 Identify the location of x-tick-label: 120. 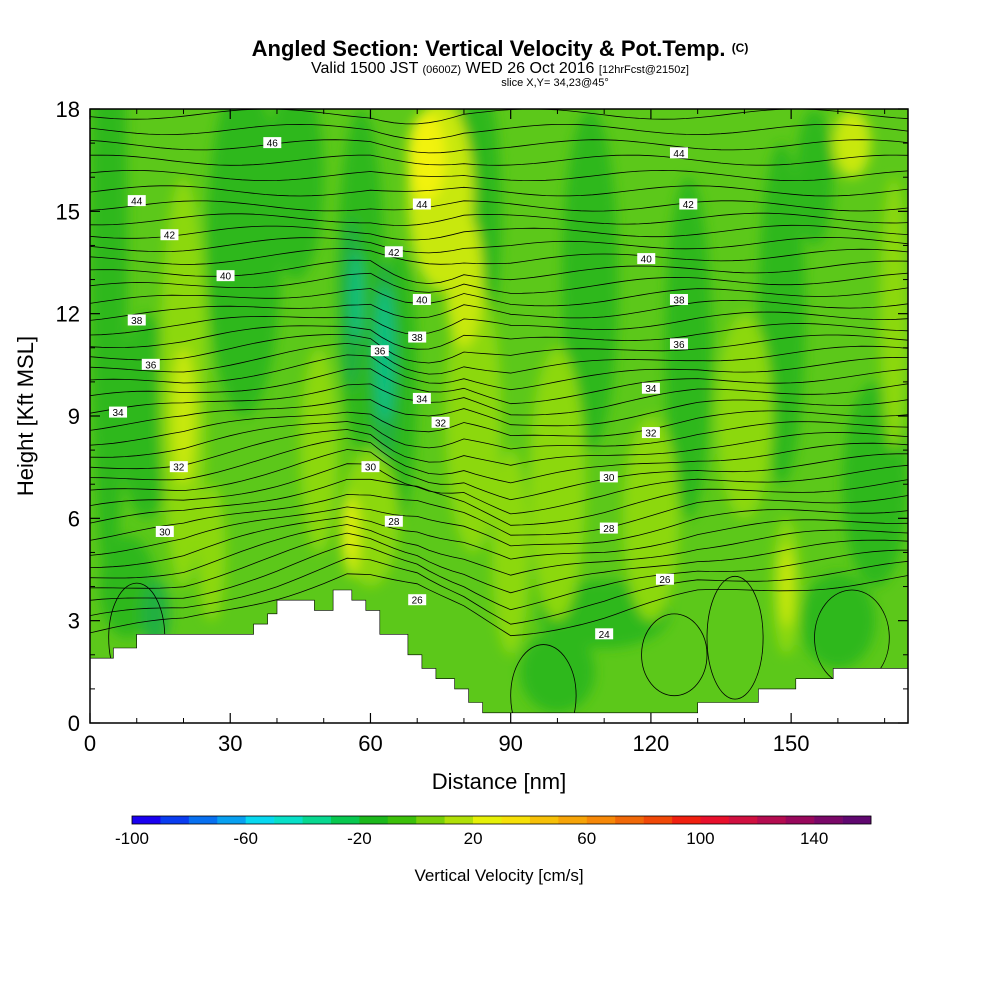
(651, 743).